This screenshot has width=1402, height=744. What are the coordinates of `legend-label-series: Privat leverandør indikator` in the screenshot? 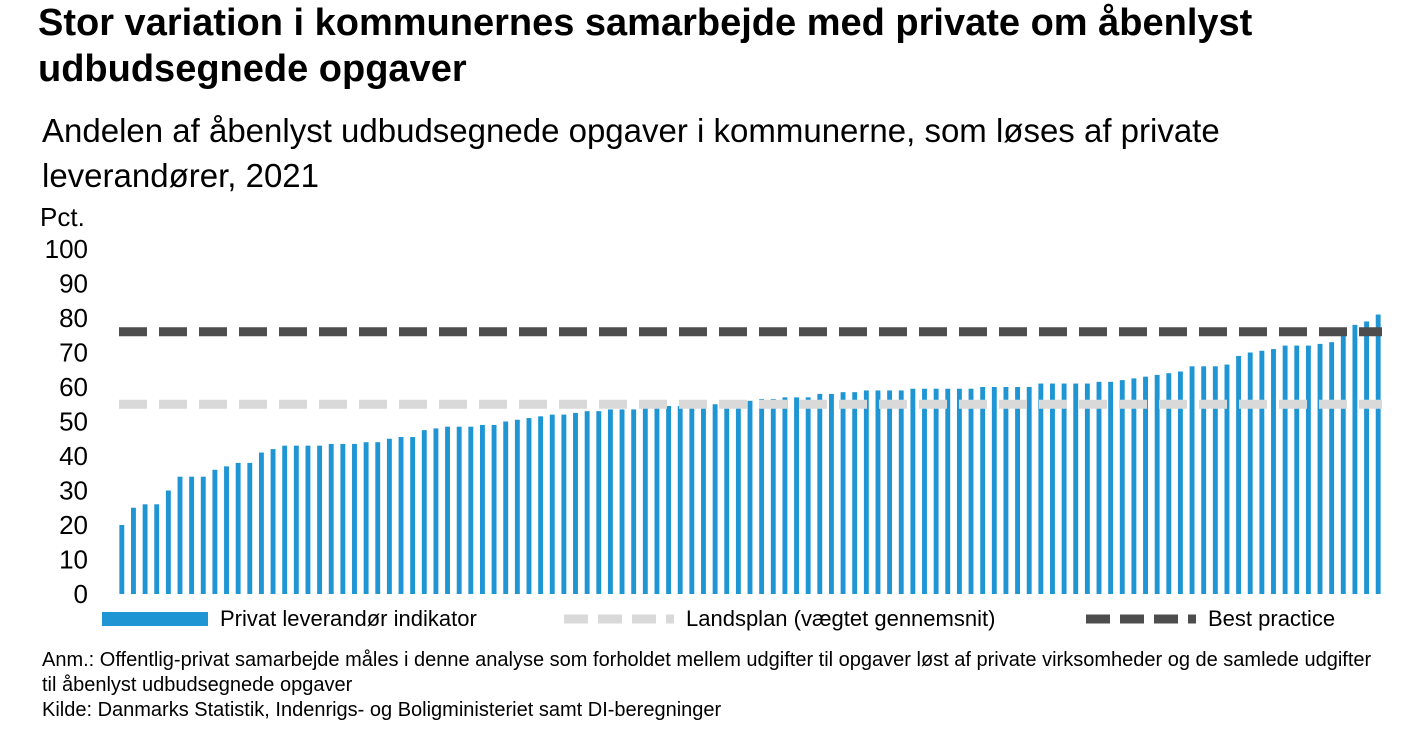 It's located at (348, 618).